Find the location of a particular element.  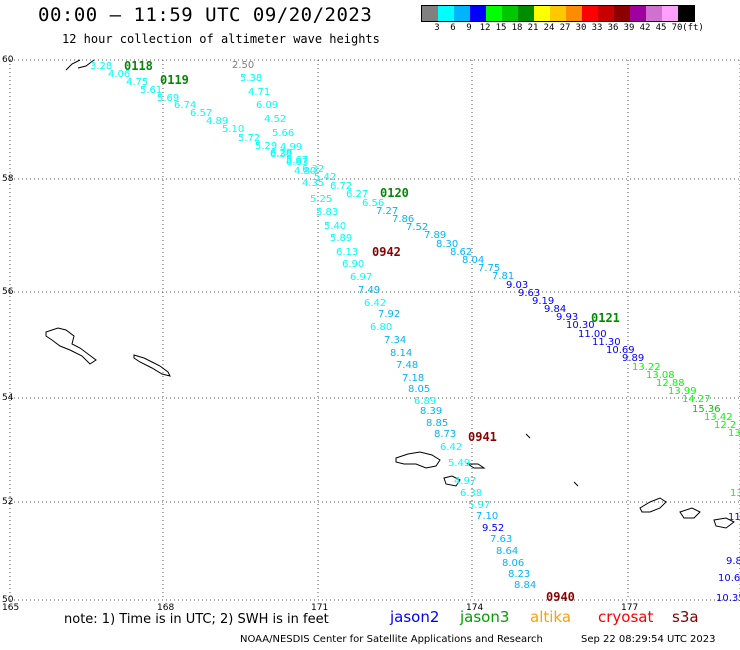

wave-height-value: 7.81 is located at coordinates (503, 276).